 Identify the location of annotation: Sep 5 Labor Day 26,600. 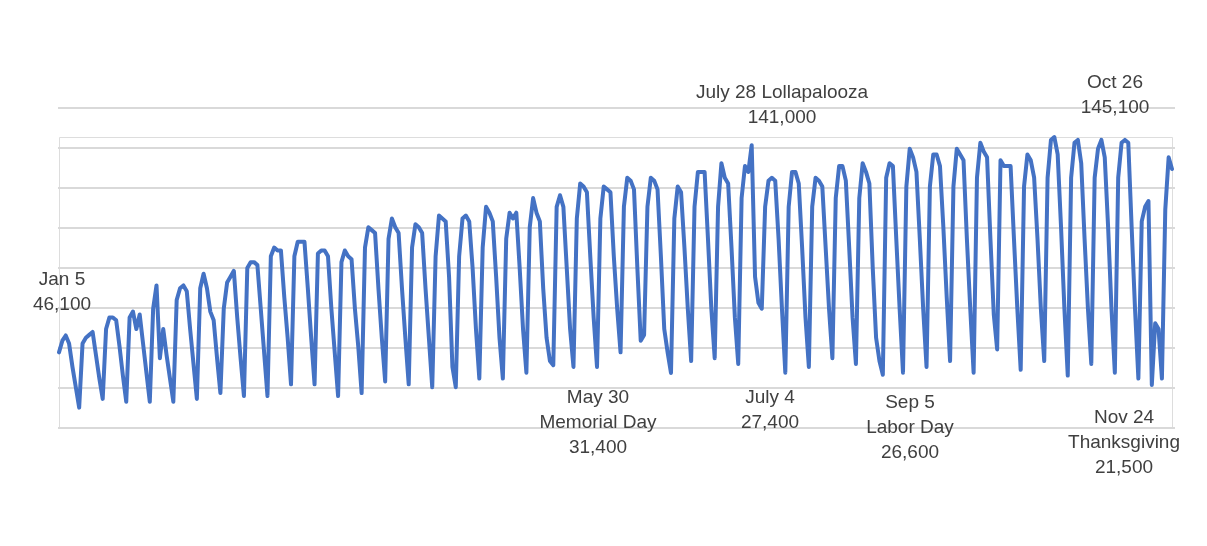
(910, 426).